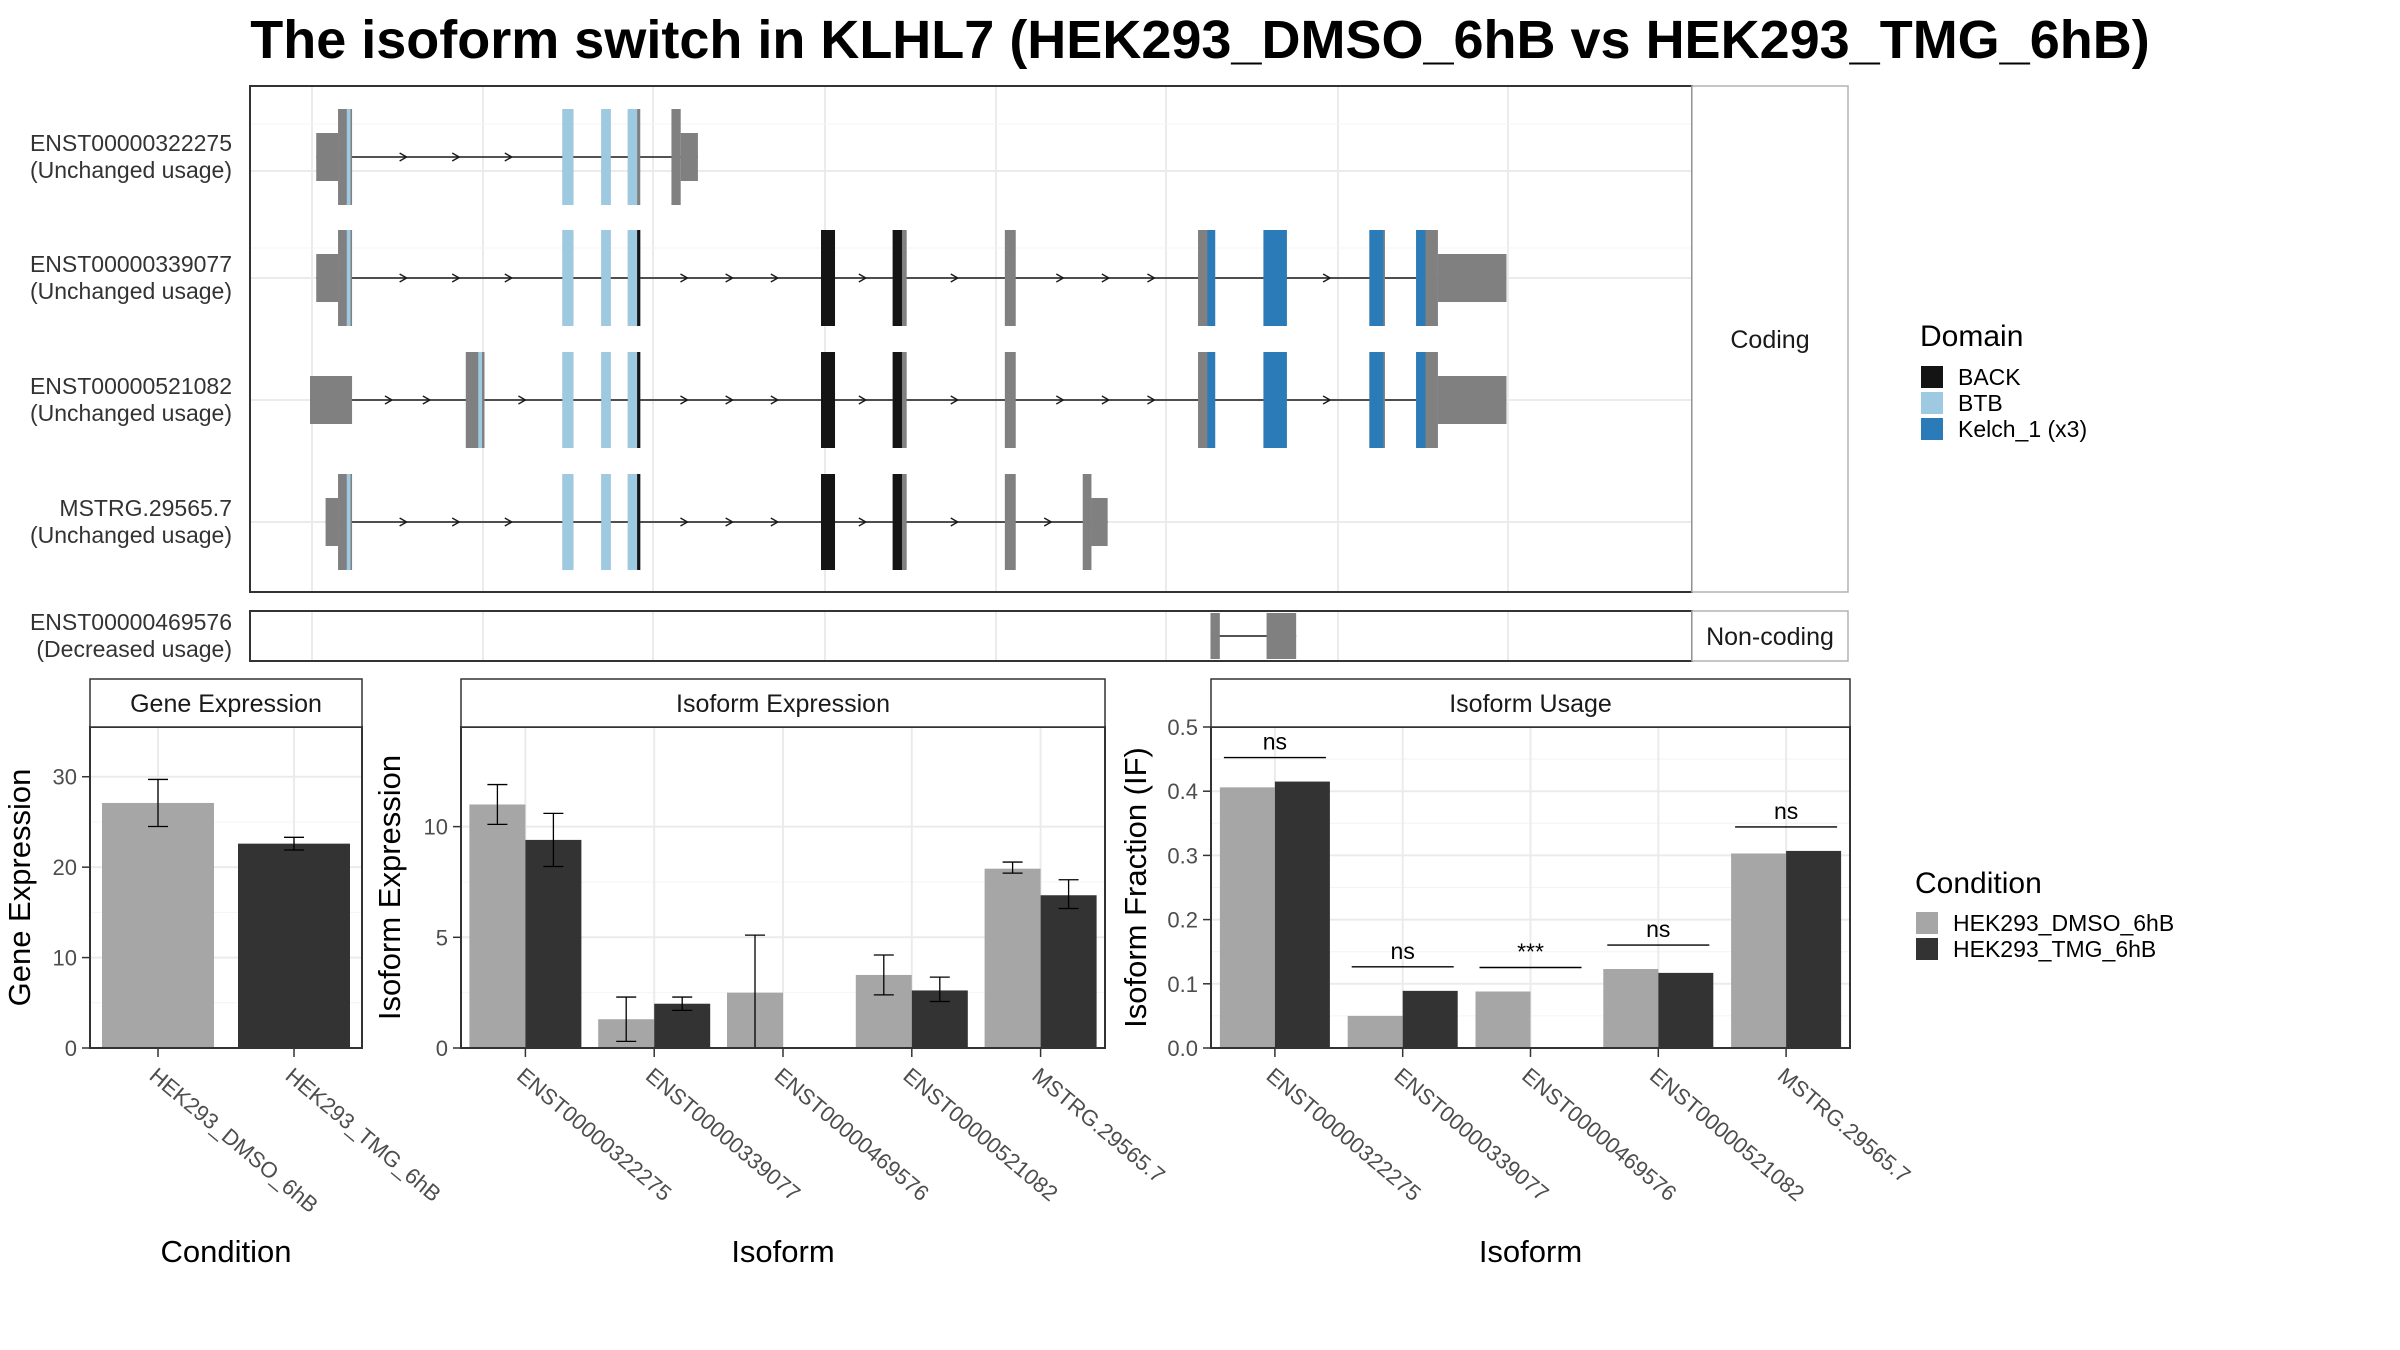  What do you see at coordinates (768, 400) in the screenshot?
I see `transcript-ENST00000521082: ENST00000521082(Unchanged usage)` at bounding box center [768, 400].